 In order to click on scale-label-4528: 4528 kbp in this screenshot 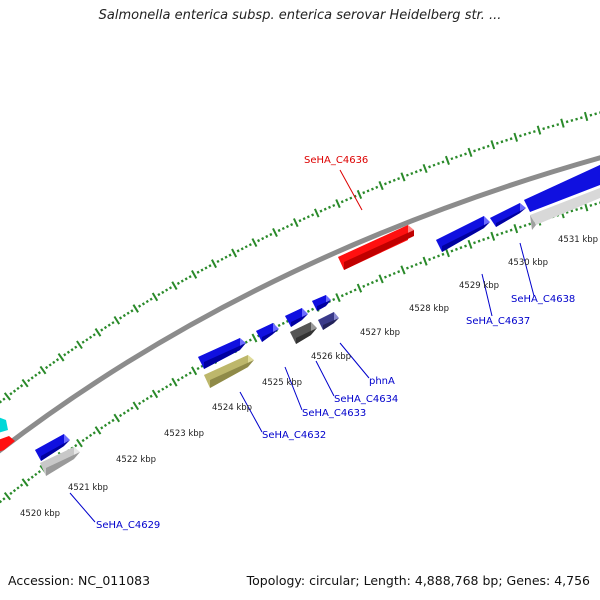, I will do `click(429, 309)`.